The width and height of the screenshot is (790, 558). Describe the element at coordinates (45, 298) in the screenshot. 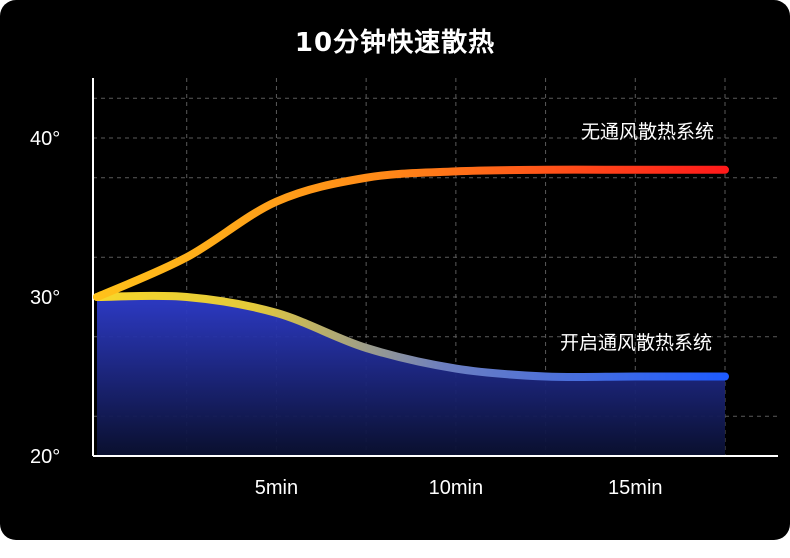

I see `y-tick-label: 30°` at that location.